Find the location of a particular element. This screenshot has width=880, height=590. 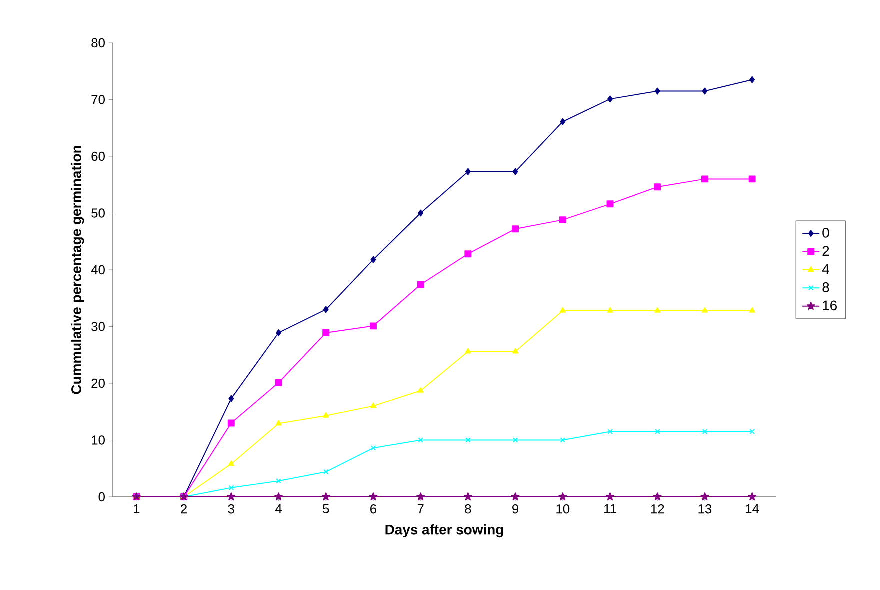

x-tick-label: 14 is located at coordinates (753, 509).